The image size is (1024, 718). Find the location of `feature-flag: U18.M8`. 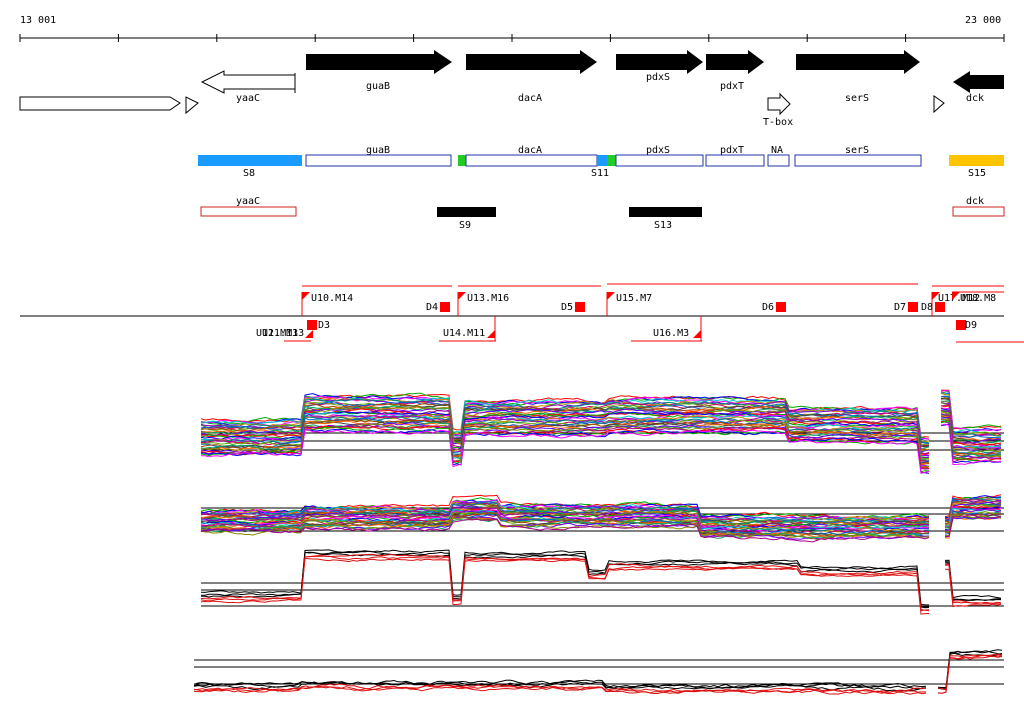

feature-flag: U18.M8 is located at coordinates (974, 298).